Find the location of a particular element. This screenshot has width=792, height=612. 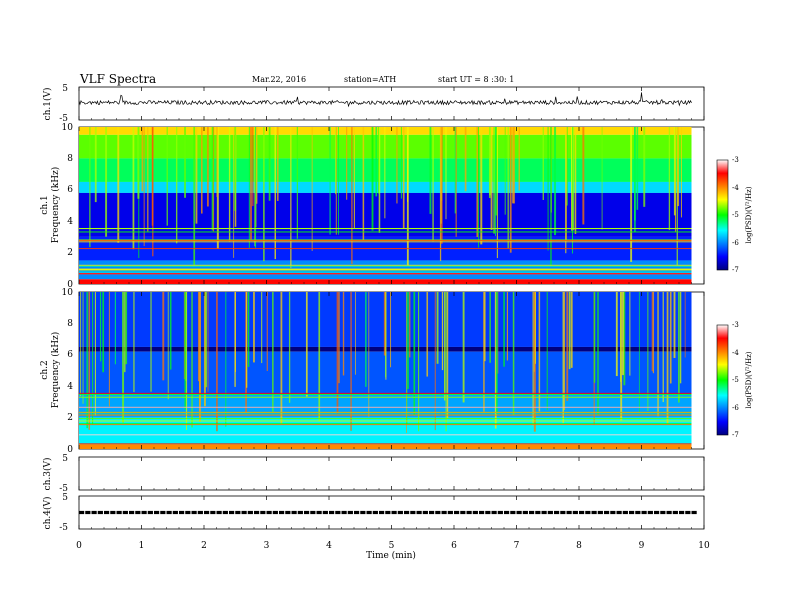

station-label: station=ATH is located at coordinates (370, 79).